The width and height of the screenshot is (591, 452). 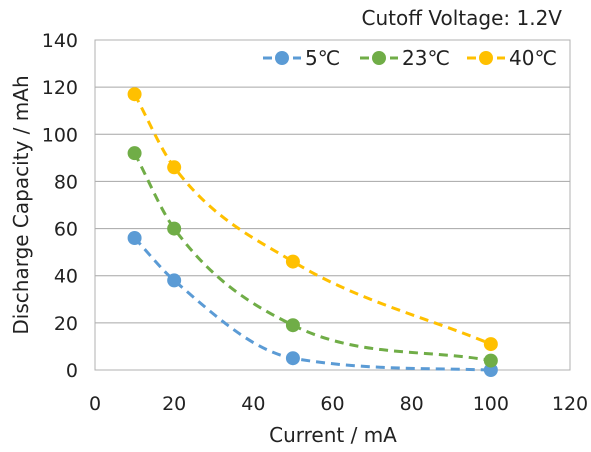 What do you see at coordinates (301, 58) in the screenshot?
I see `legend-item-0: 5℃` at bounding box center [301, 58].